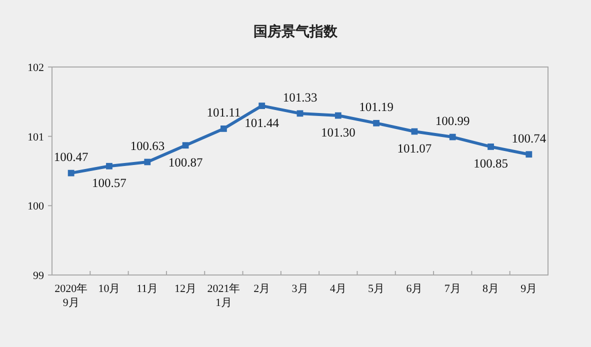  I want to click on x-tick-label: 8月, so click(491, 289).